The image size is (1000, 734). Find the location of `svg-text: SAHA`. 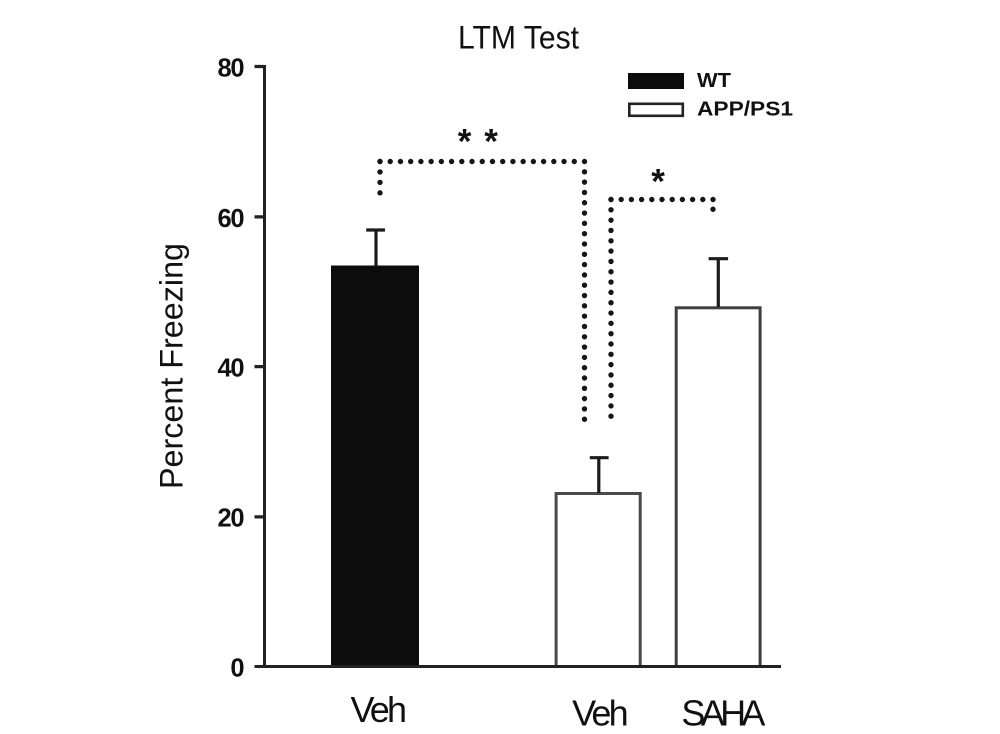

svg-text: SAHA is located at coordinates (723, 713).